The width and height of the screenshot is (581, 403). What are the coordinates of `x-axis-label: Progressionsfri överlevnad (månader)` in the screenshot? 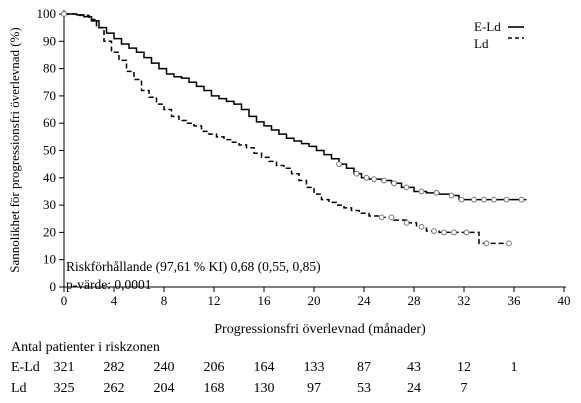 It's located at (320, 329).